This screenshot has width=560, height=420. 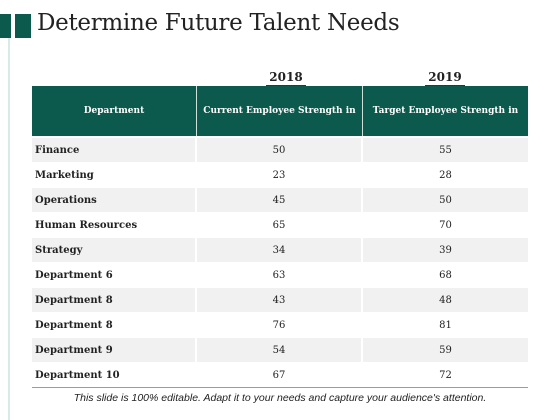 I want to click on table-row: Human Resources 65 70, so click(x=280, y=225).